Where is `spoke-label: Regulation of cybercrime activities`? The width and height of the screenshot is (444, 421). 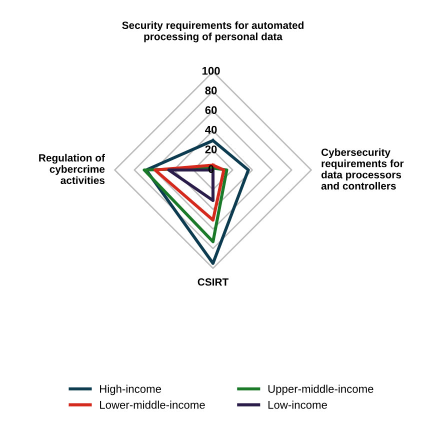 spoke-label: Regulation of cybercrime activities is located at coordinates (72, 169).